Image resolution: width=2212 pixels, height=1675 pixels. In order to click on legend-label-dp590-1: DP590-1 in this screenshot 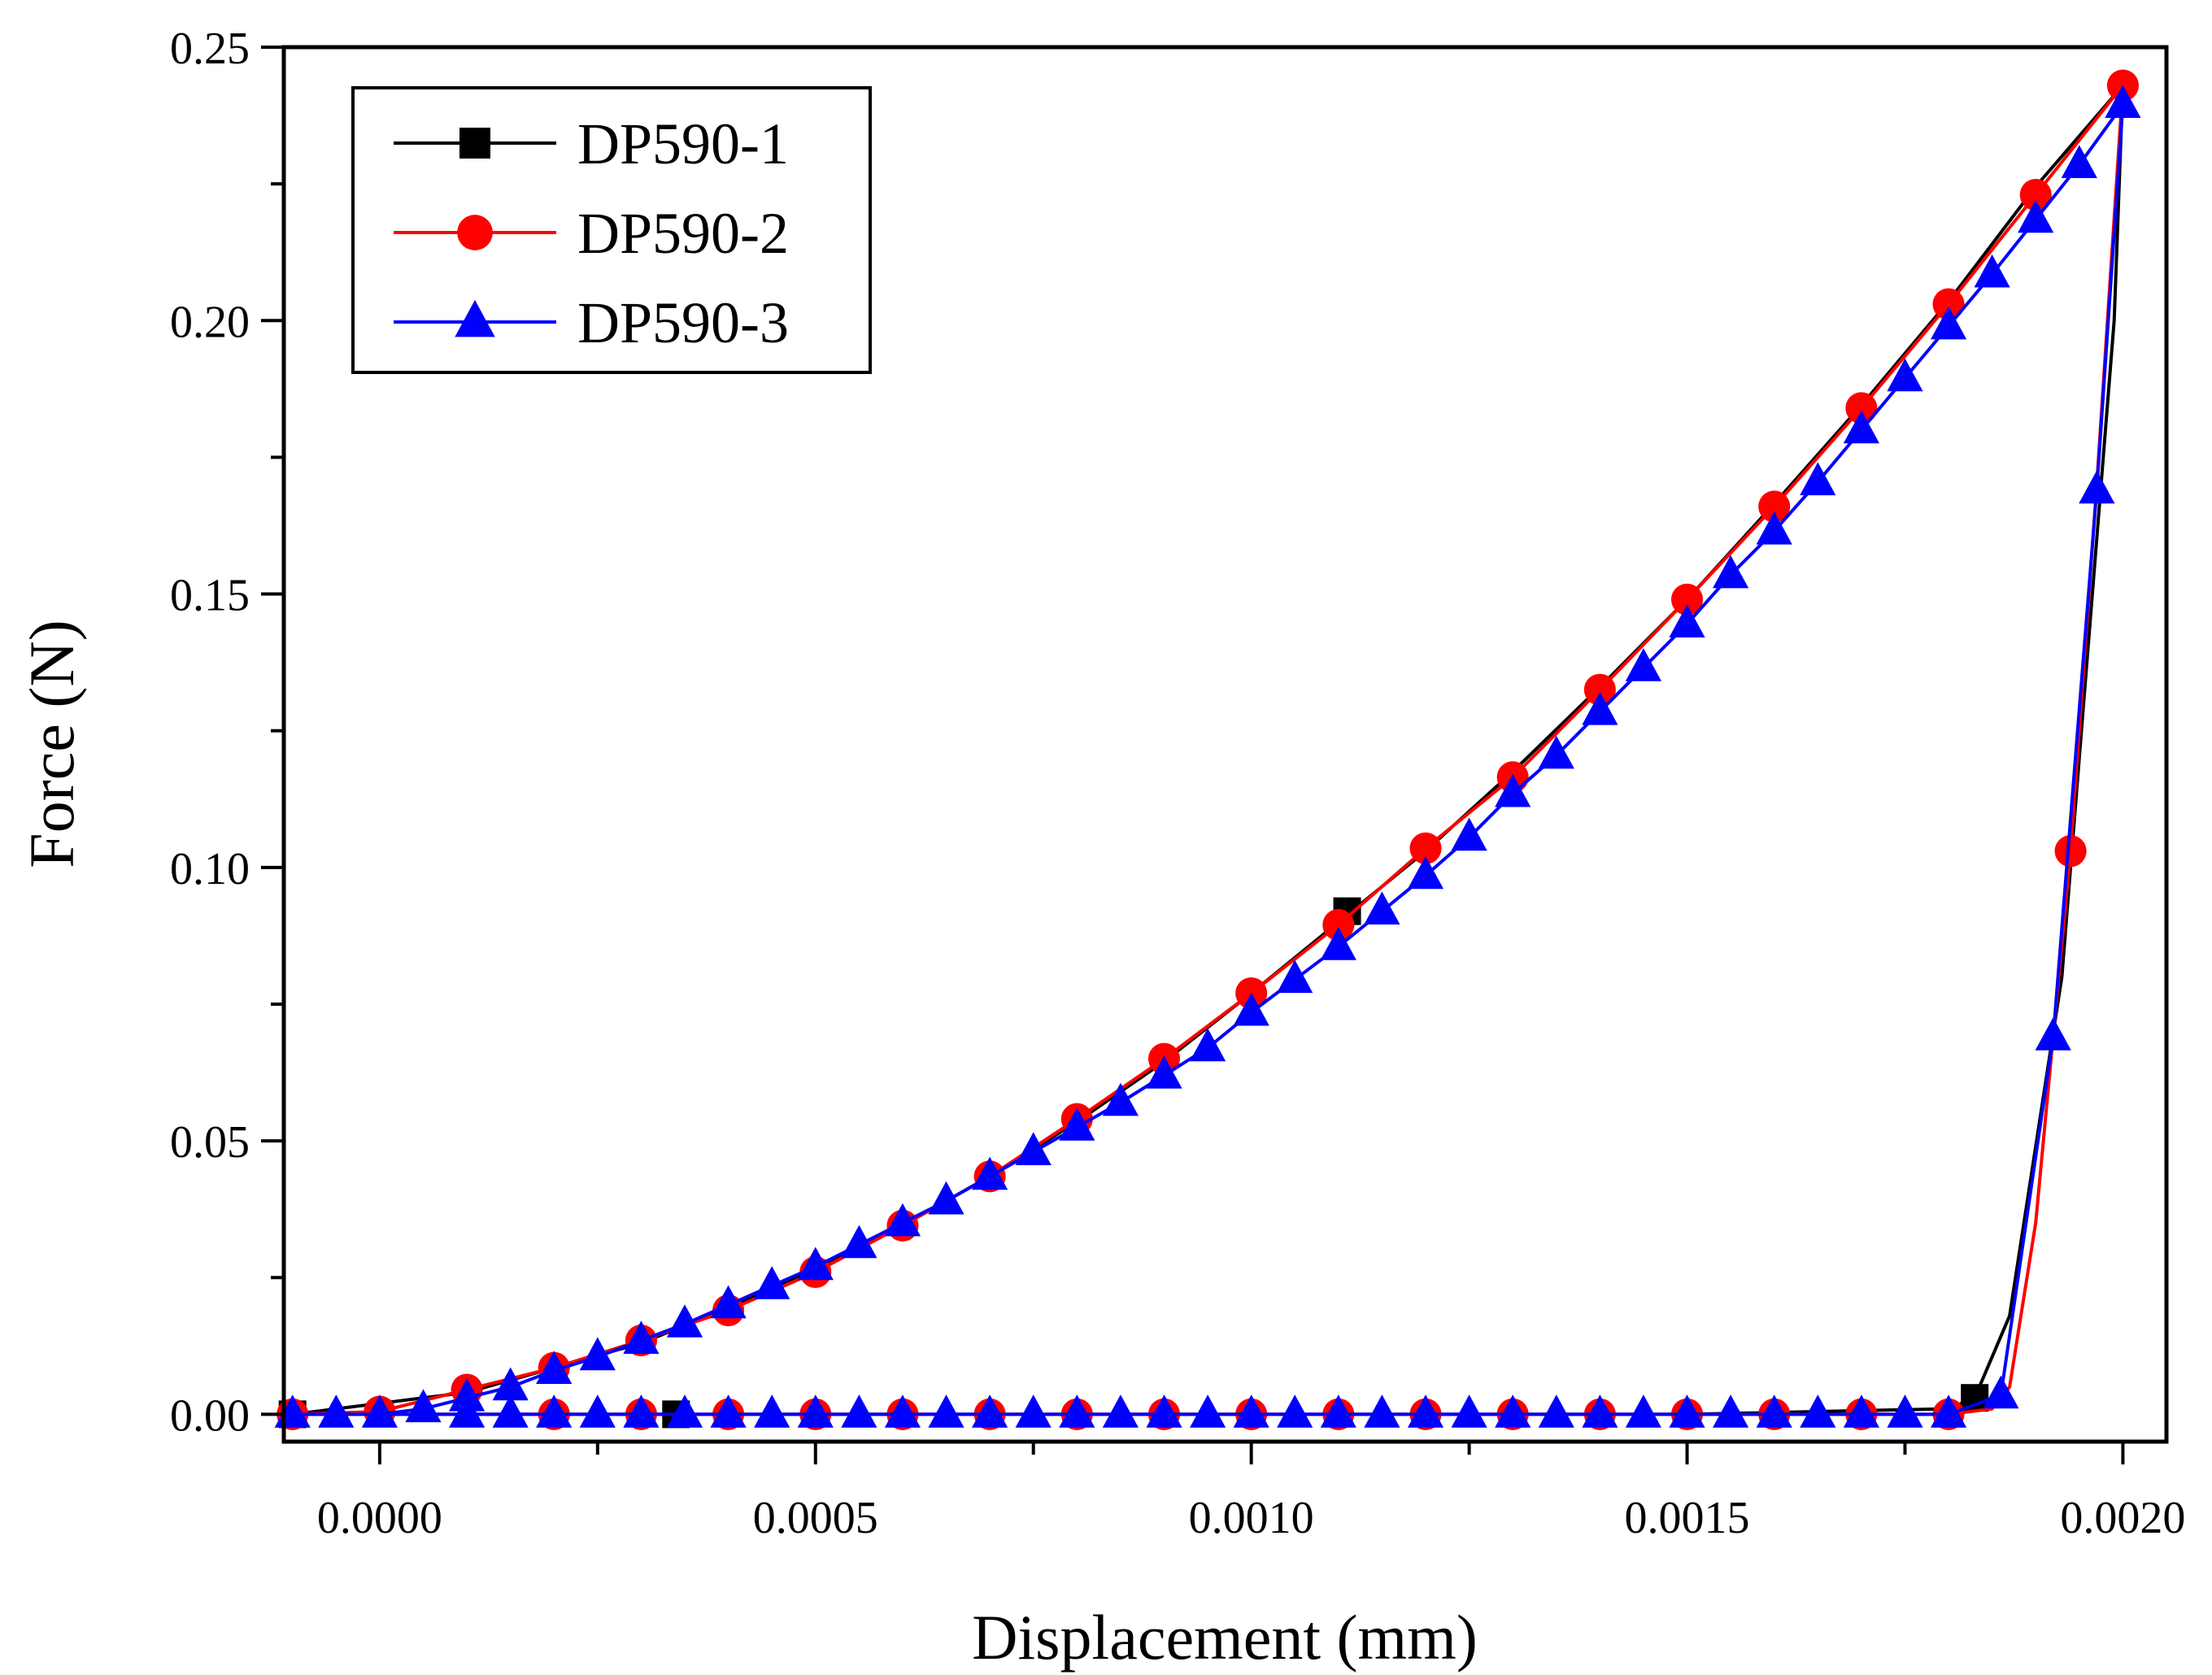, I will do `click(683, 143)`.